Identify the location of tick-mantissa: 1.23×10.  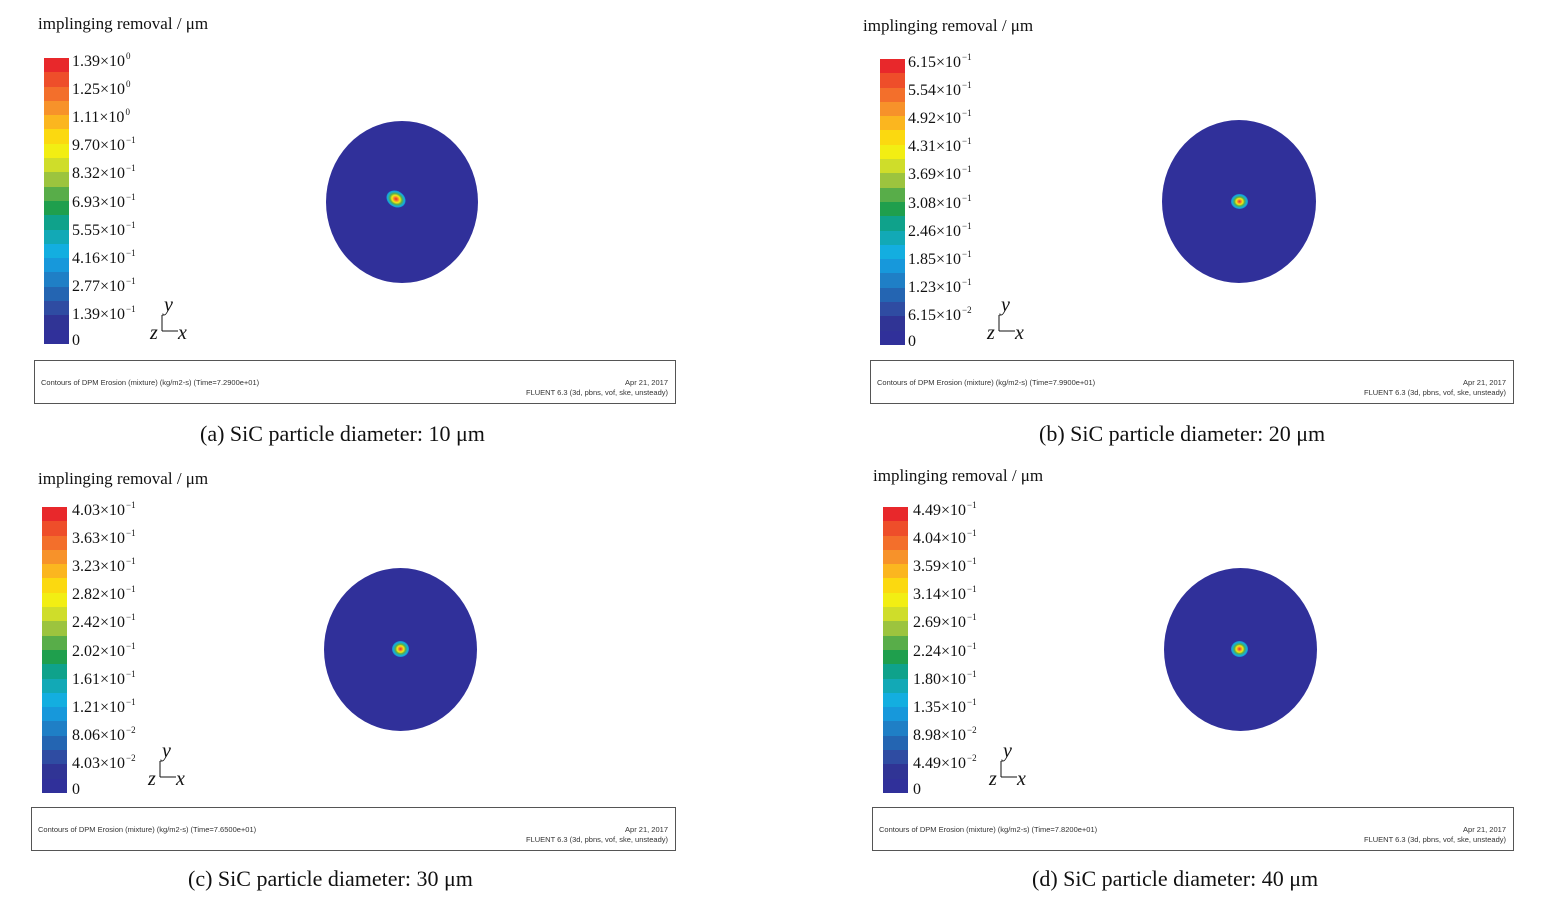
(935, 287).